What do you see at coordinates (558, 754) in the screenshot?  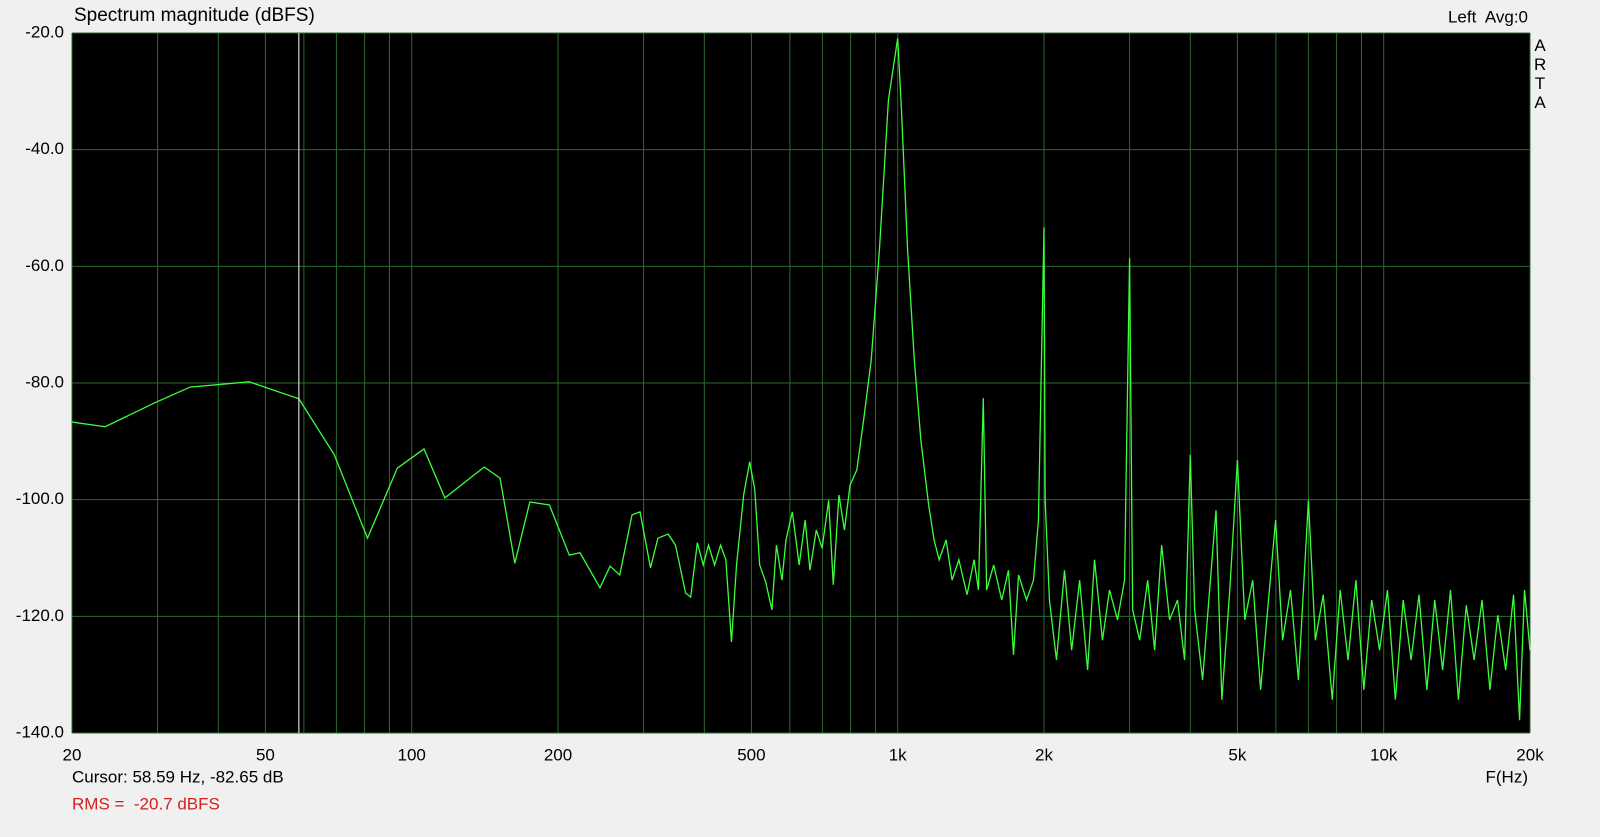 I see `x-tick-label: 200` at bounding box center [558, 754].